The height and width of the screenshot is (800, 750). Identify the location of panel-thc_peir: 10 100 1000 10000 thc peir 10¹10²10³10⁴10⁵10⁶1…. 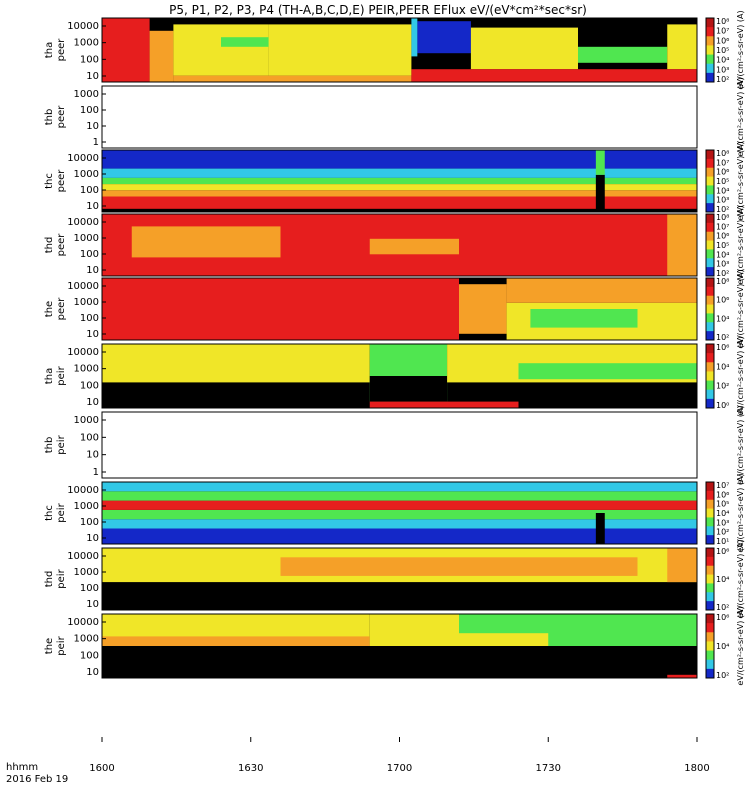
(394, 512).